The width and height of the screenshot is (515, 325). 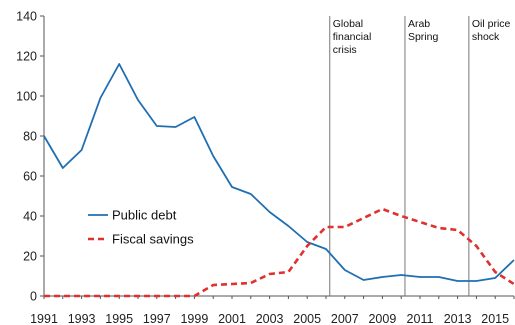 What do you see at coordinates (30, 137) in the screenshot?
I see `y-tick-label: 80` at bounding box center [30, 137].